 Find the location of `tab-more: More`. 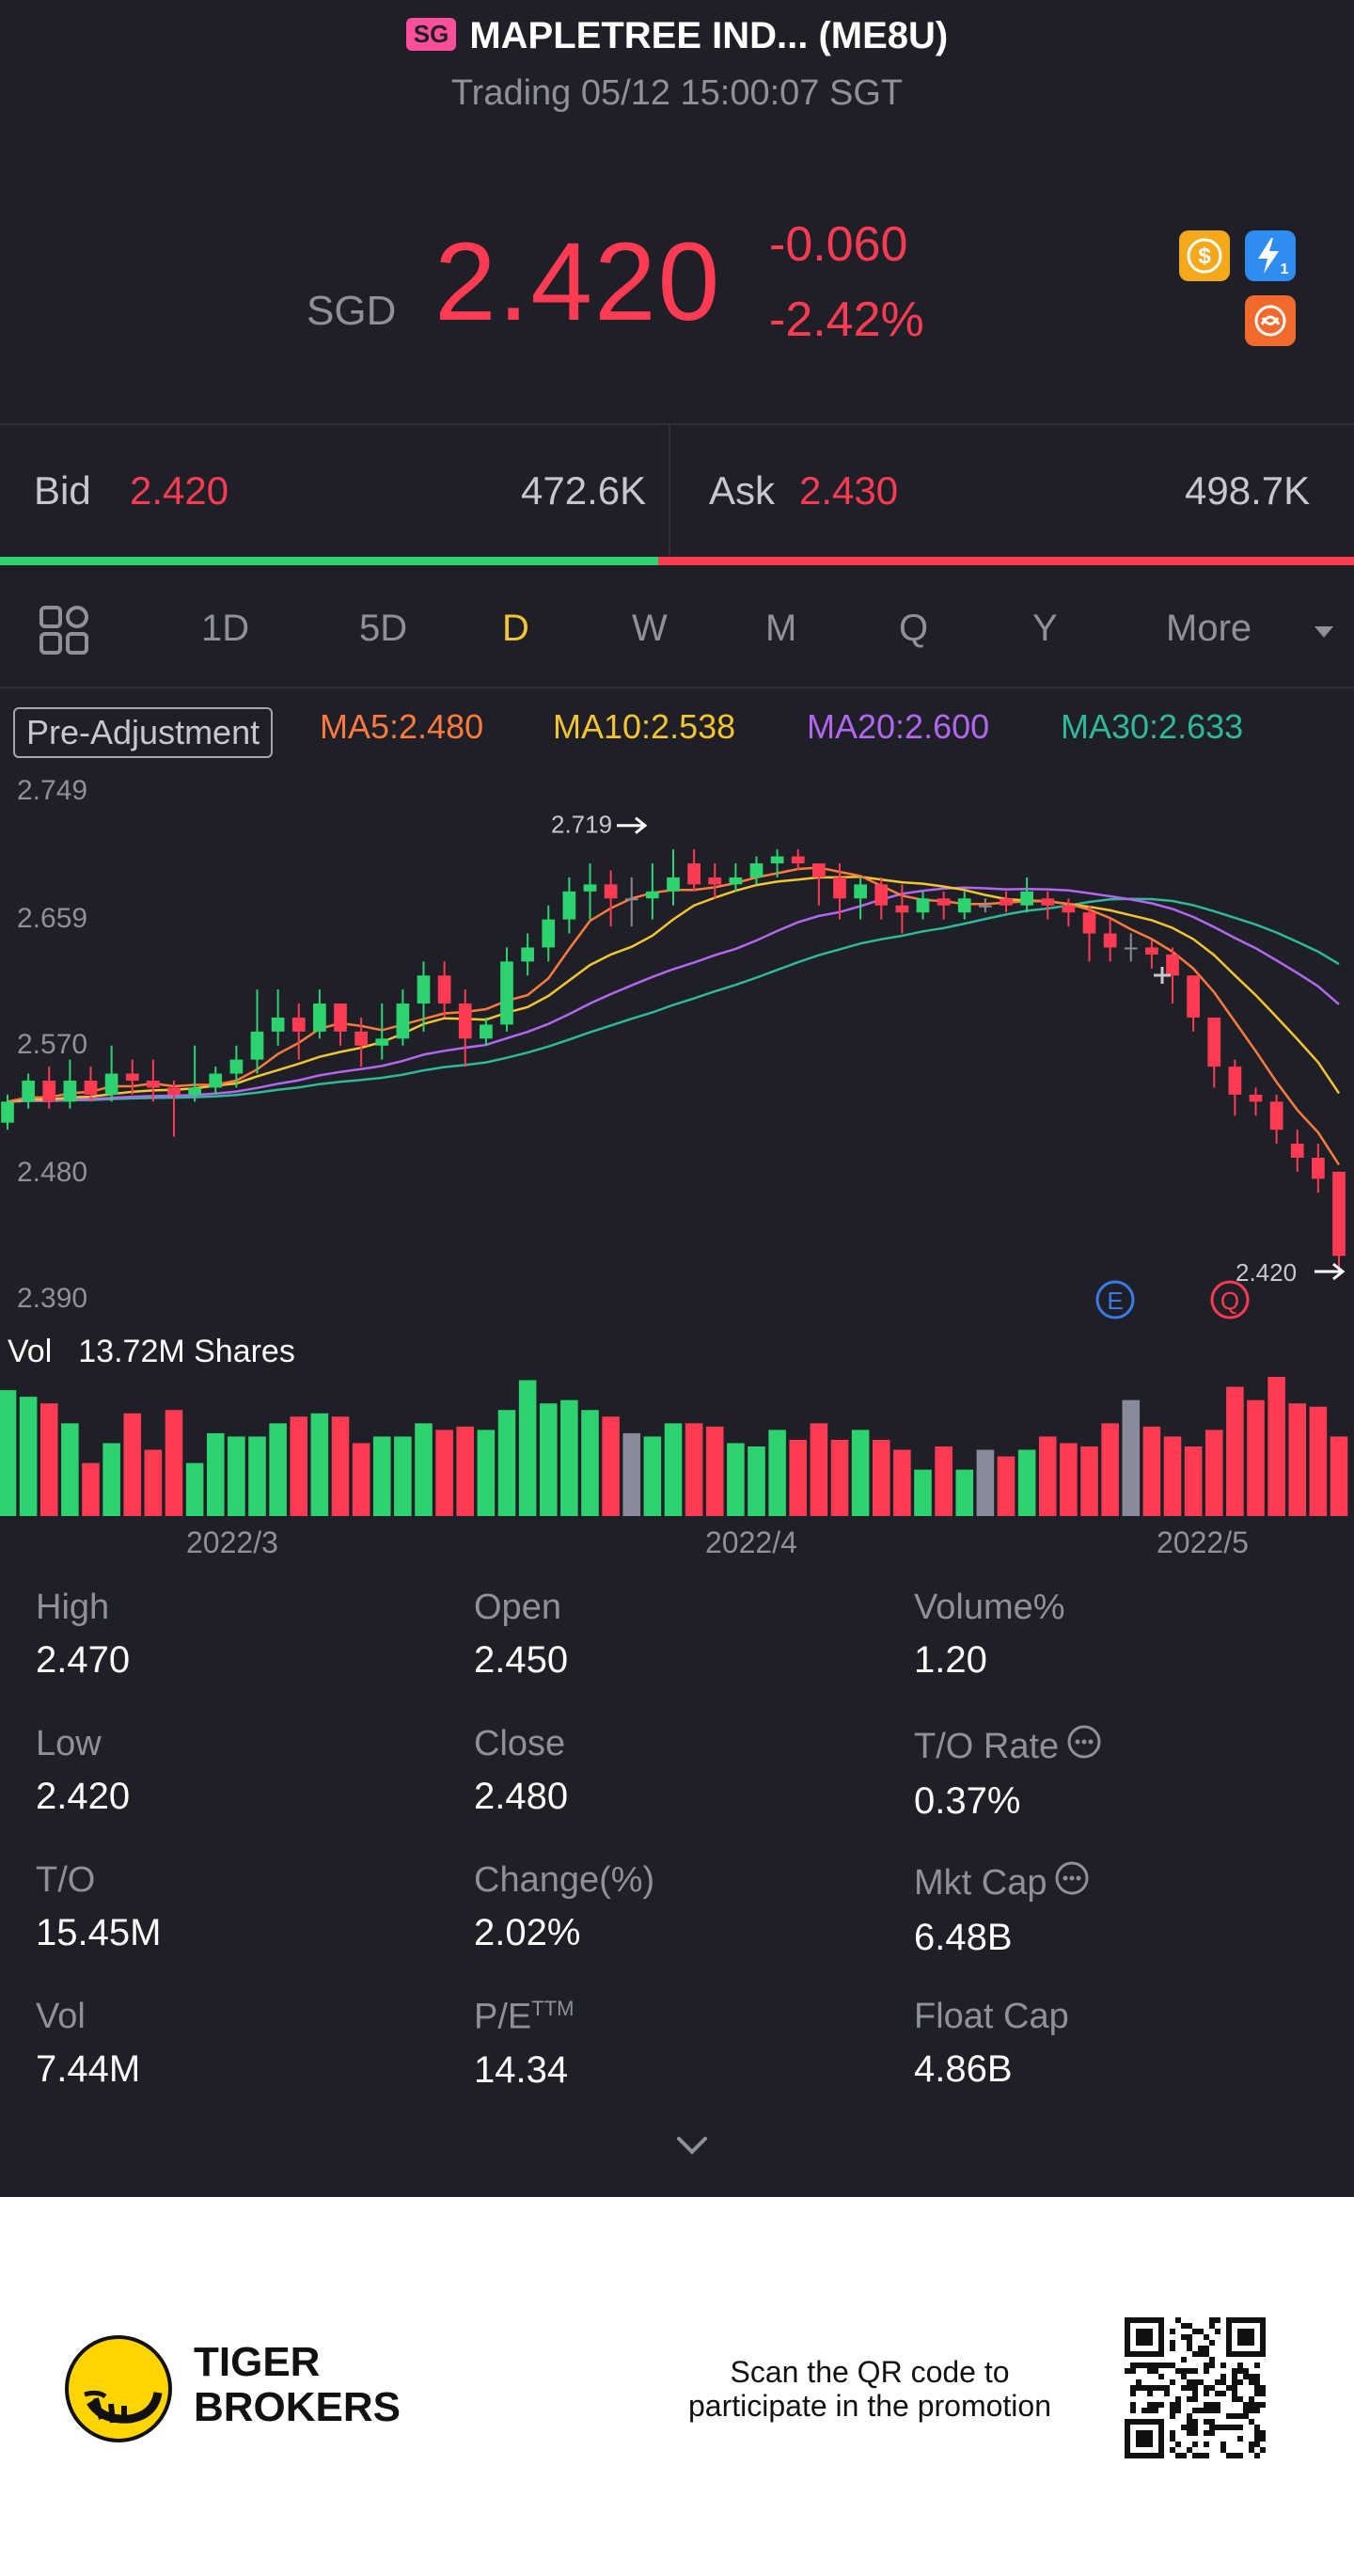

tab-more: More is located at coordinates (1209, 628).